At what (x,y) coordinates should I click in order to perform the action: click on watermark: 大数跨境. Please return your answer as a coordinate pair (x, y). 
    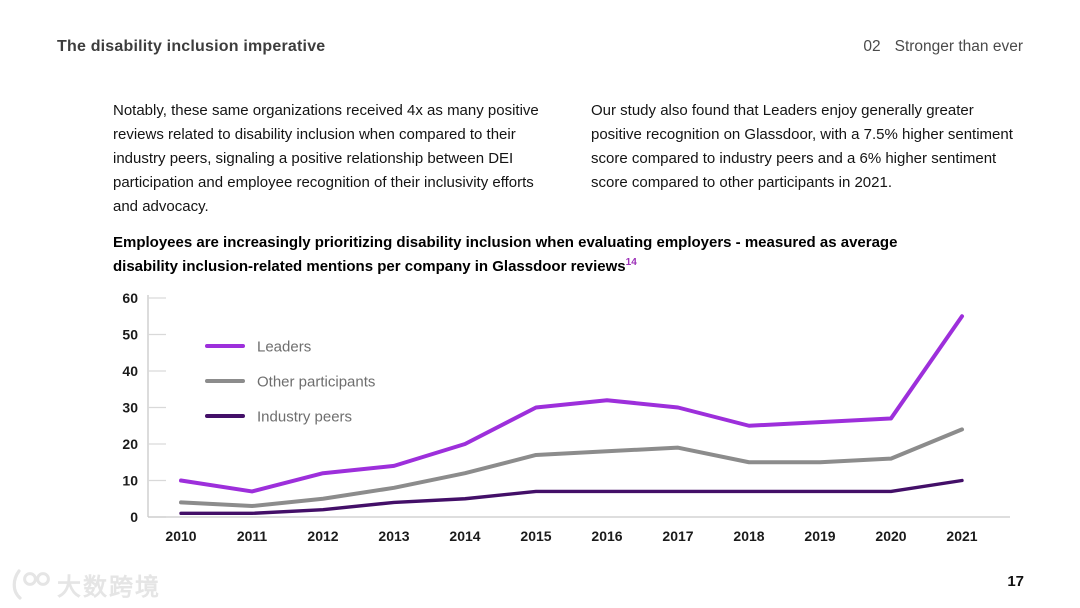
    Looking at the image, I should click on (84, 584).